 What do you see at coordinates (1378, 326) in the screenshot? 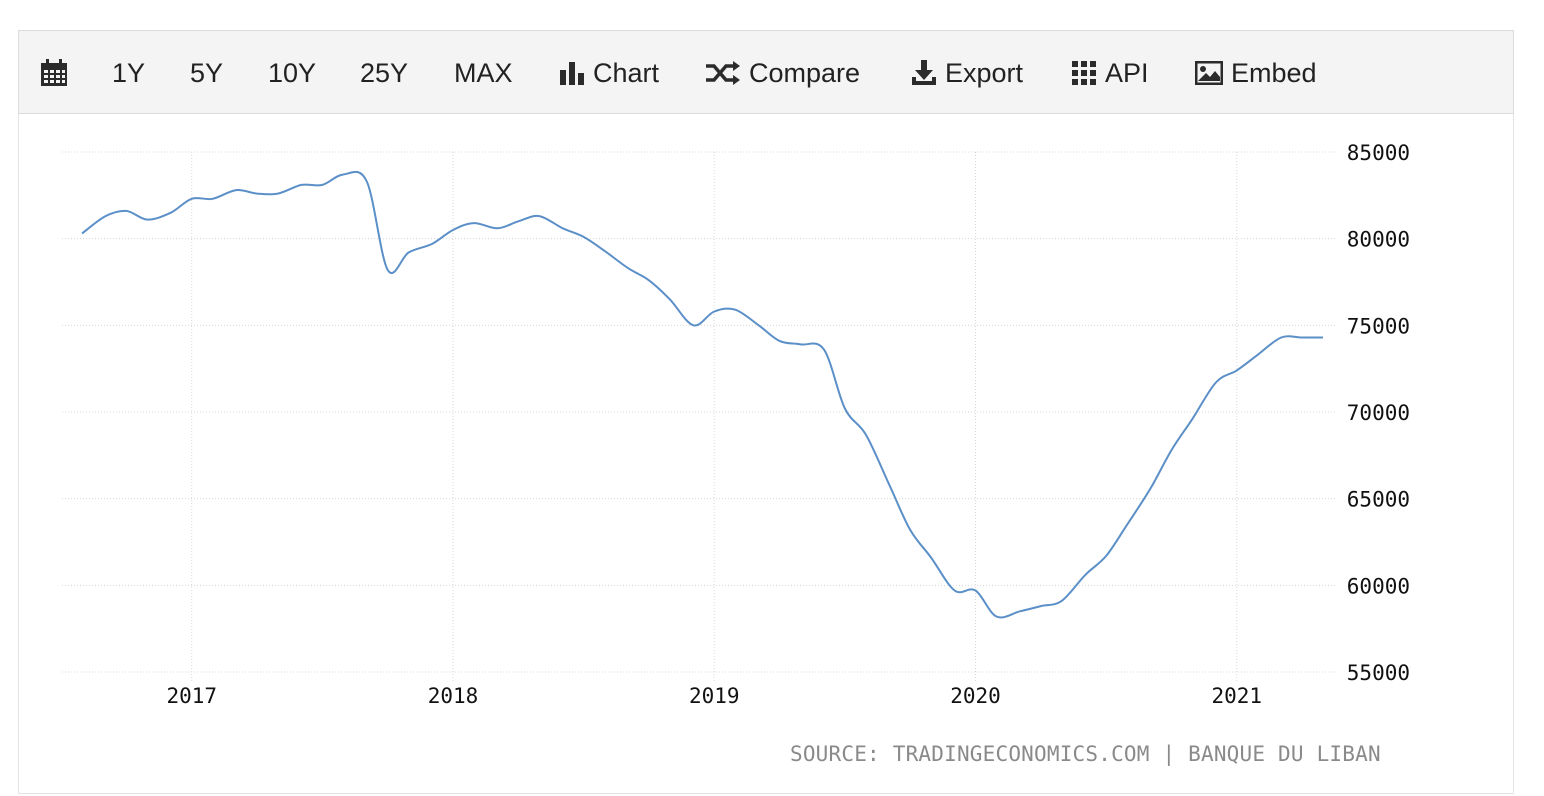
I see `y-tick-label: 75000` at bounding box center [1378, 326].